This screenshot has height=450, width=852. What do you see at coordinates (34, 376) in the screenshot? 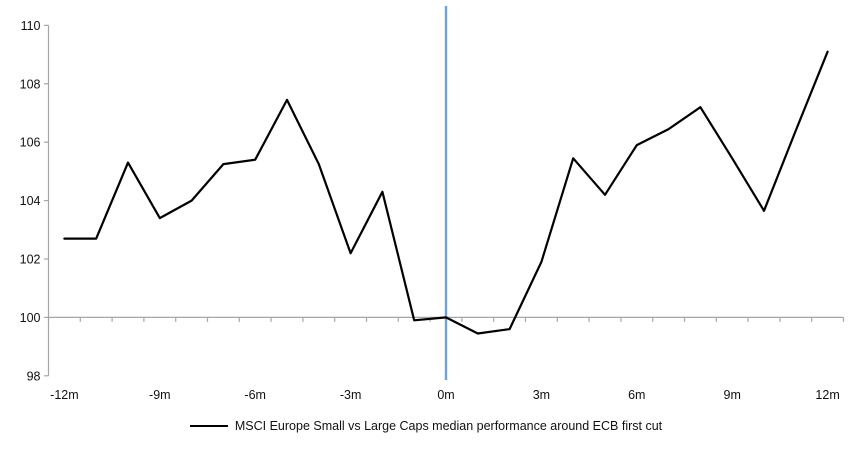
I see `y-tick-label: 98` at bounding box center [34, 376].